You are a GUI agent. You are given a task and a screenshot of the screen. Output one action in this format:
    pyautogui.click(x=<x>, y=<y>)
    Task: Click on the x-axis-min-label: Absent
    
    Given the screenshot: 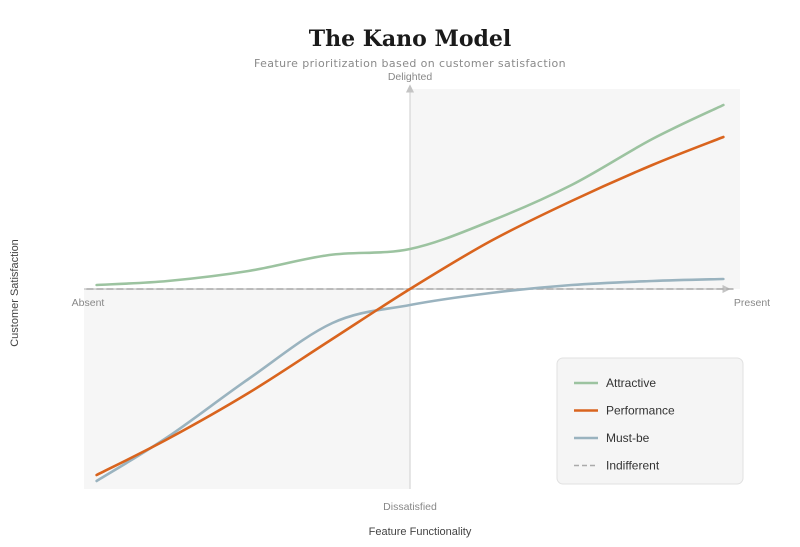 What is the action you would take?
    pyautogui.click(x=88, y=303)
    